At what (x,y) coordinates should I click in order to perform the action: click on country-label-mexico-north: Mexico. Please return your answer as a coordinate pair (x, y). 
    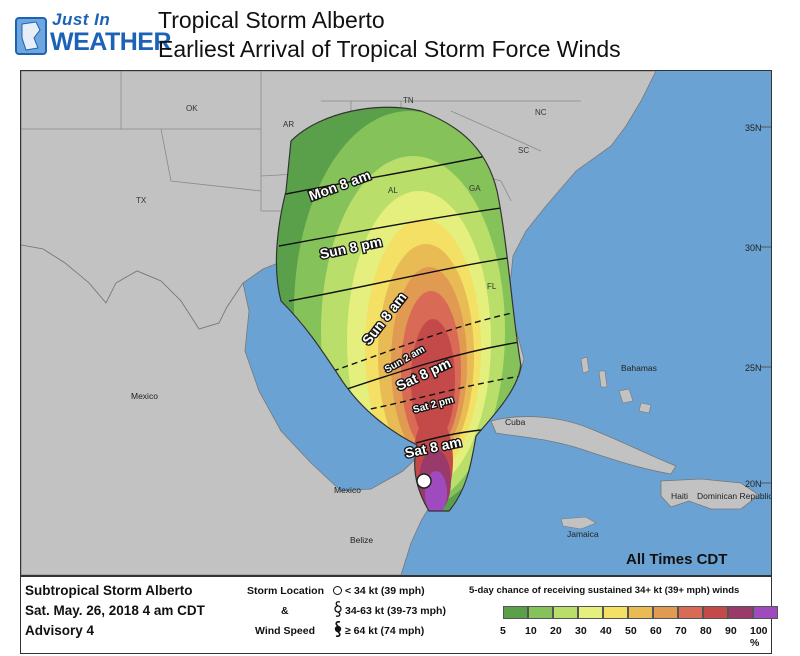
    Looking at the image, I should click on (144, 396).